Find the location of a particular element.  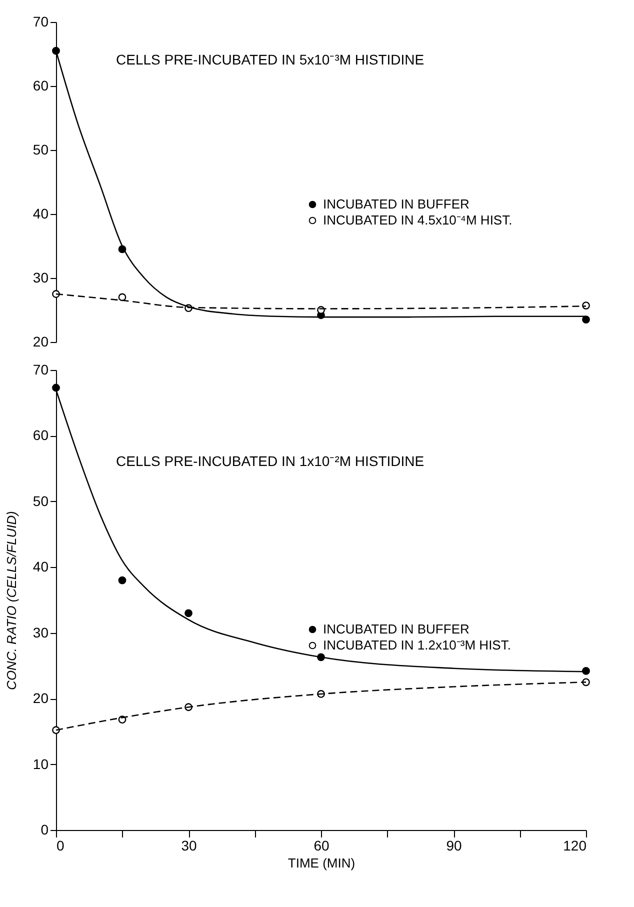

y-tick-label: 0 is located at coordinates (44, 830).